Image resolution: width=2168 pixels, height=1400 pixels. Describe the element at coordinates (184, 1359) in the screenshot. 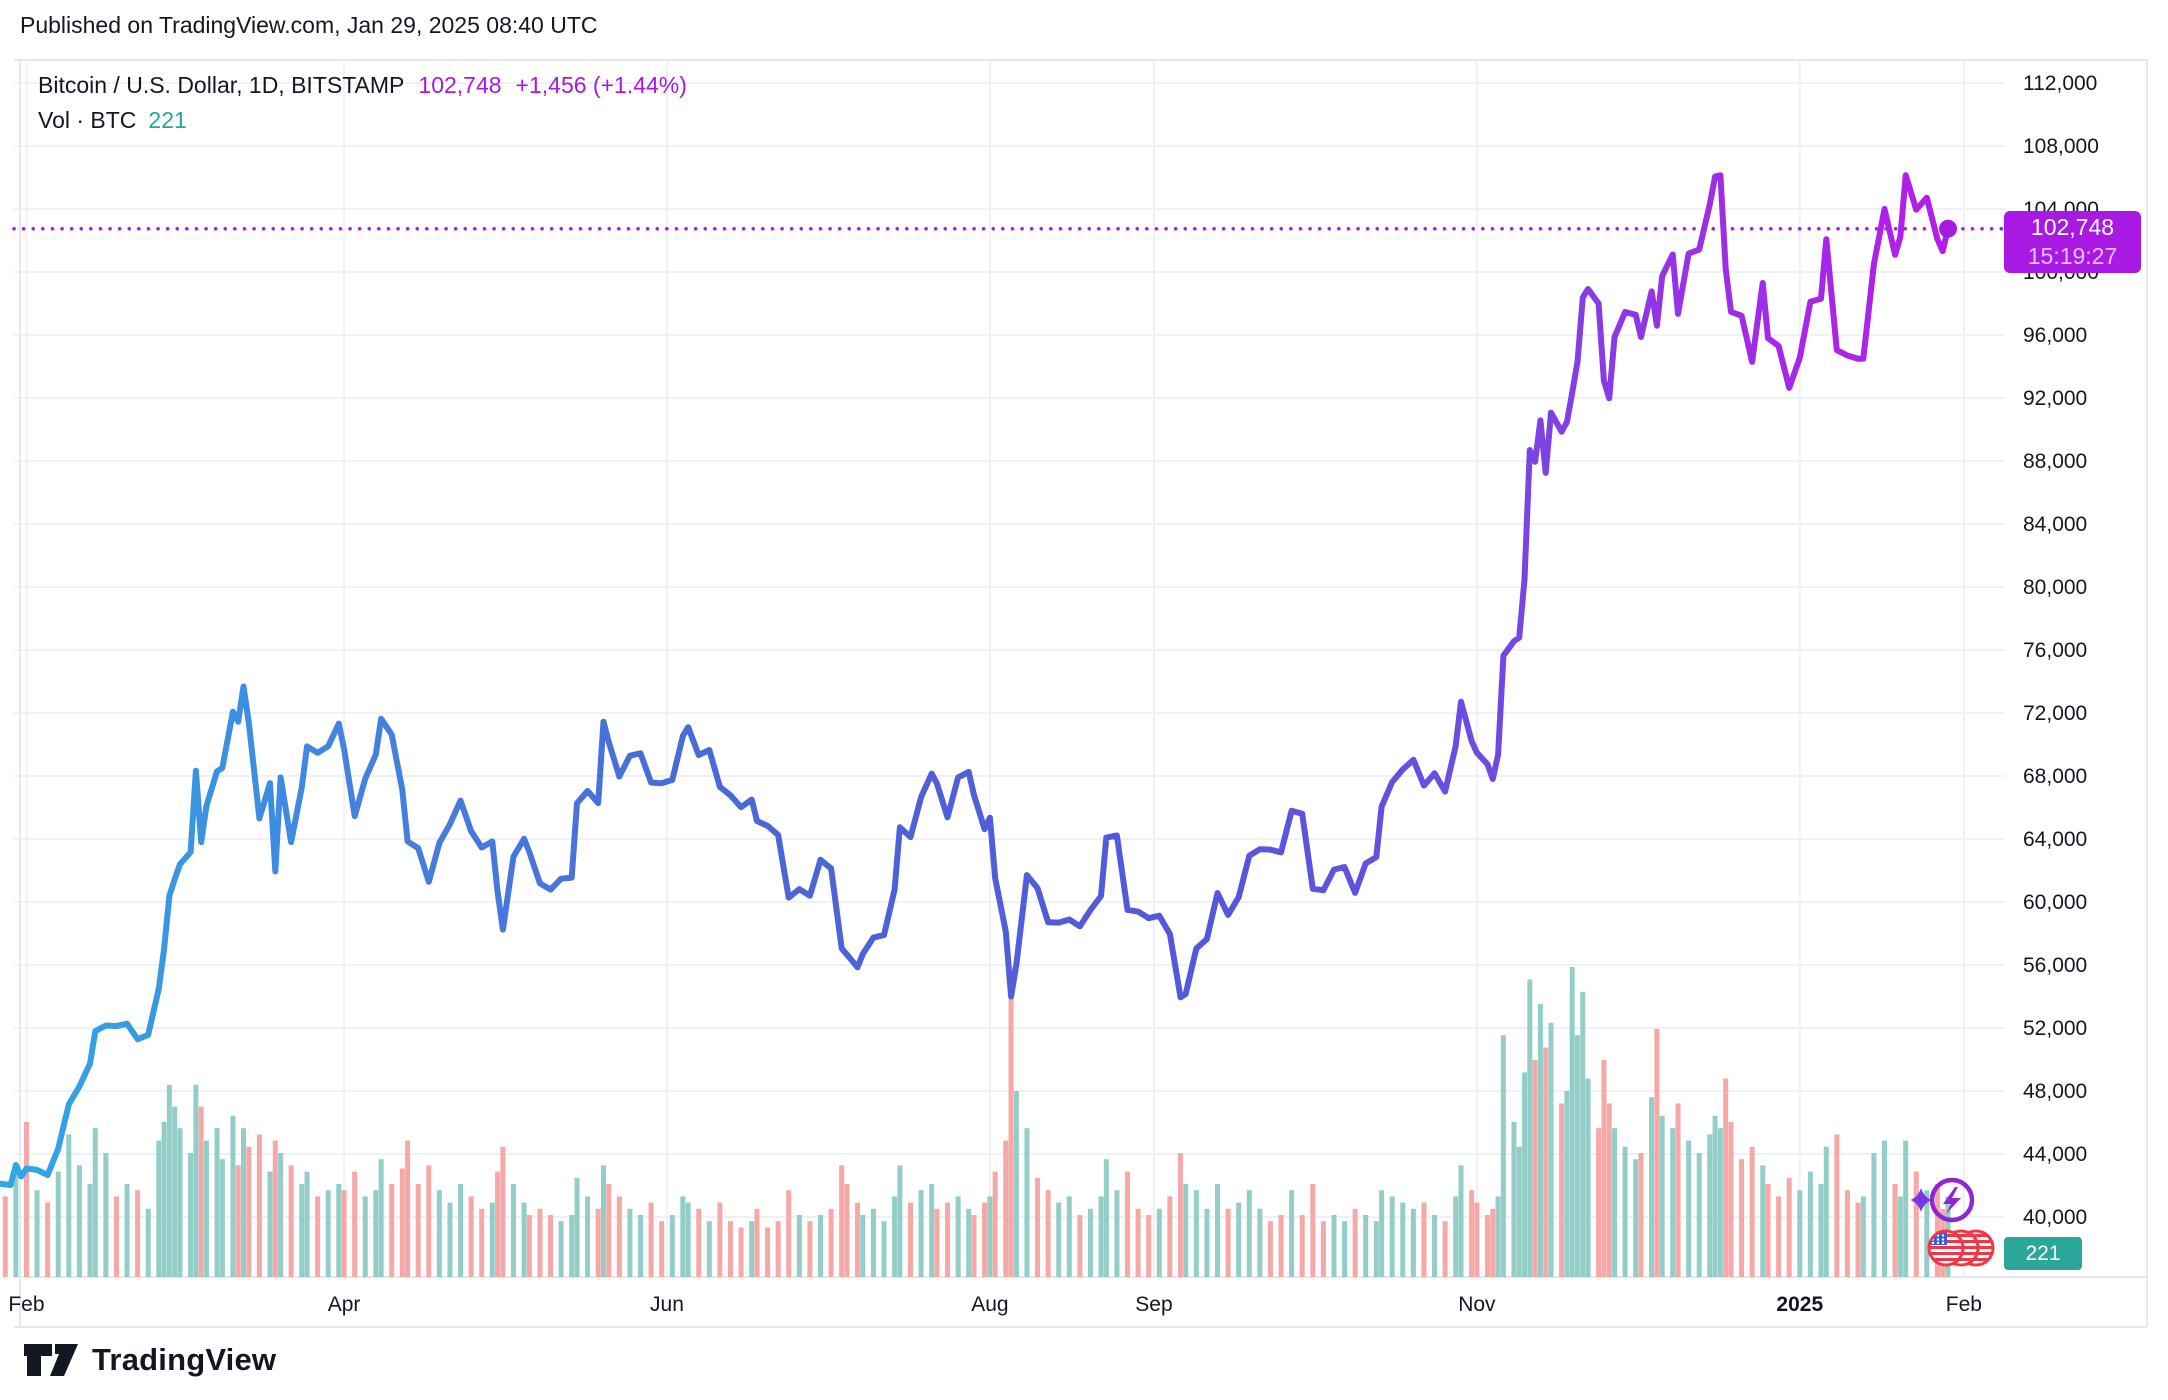

I see `tradingview-wordmark: TradingView` at that location.